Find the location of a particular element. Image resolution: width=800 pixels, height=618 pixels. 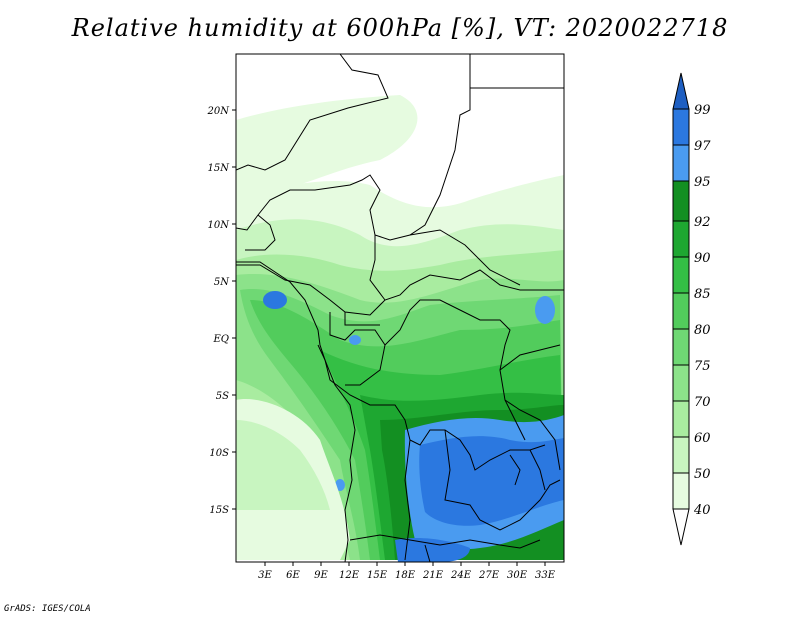

lon-axis: 3E 6E 9E 12E 15E 18E 21E 24E 27E 30E 33E is located at coordinates (407, 571).